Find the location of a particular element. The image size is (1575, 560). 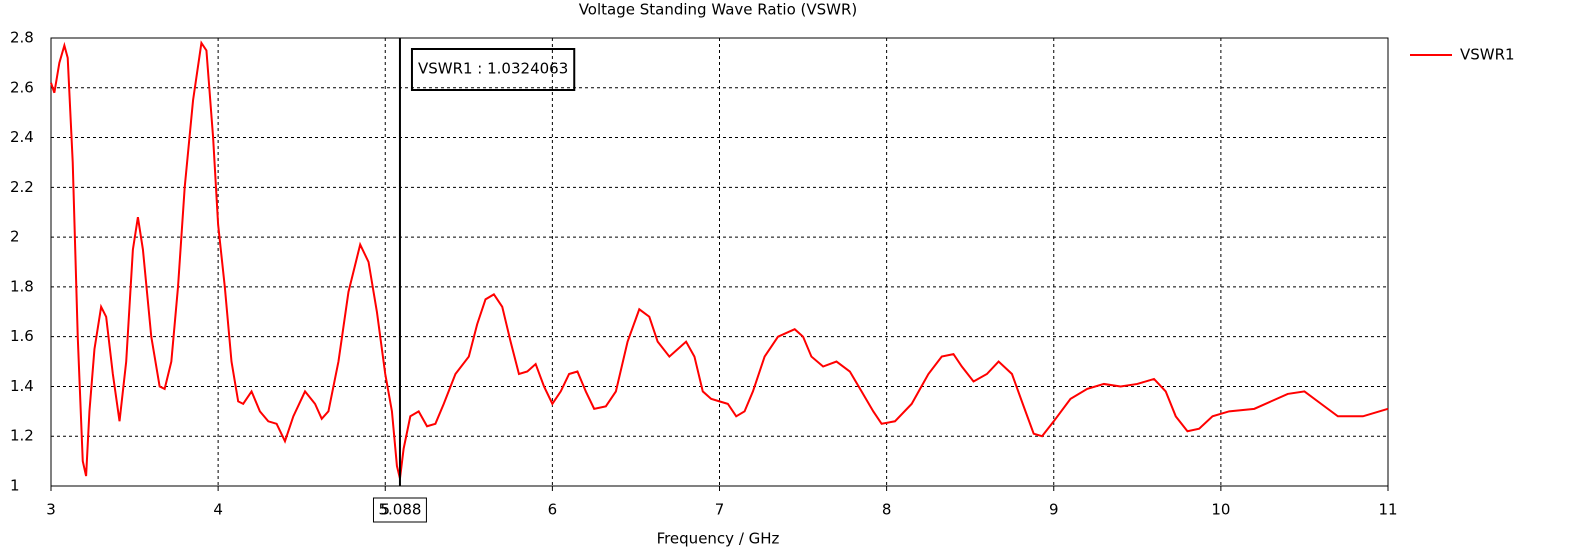

y-tick-label: 1 is located at coordinates (15, 486).